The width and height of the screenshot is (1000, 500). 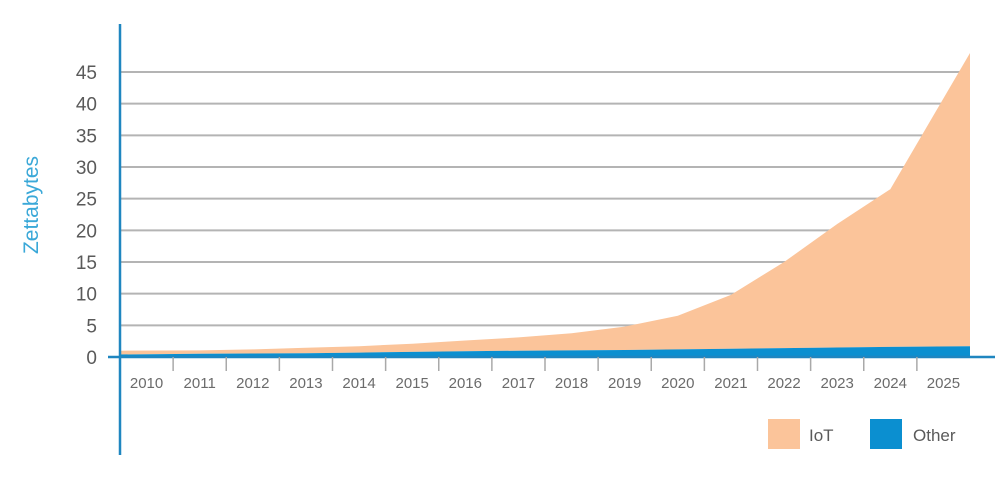 What do you see at coordinates (837, 383) in the screenshot?
I see `x-tick-label: 2023` at bounding box center [837, 383].